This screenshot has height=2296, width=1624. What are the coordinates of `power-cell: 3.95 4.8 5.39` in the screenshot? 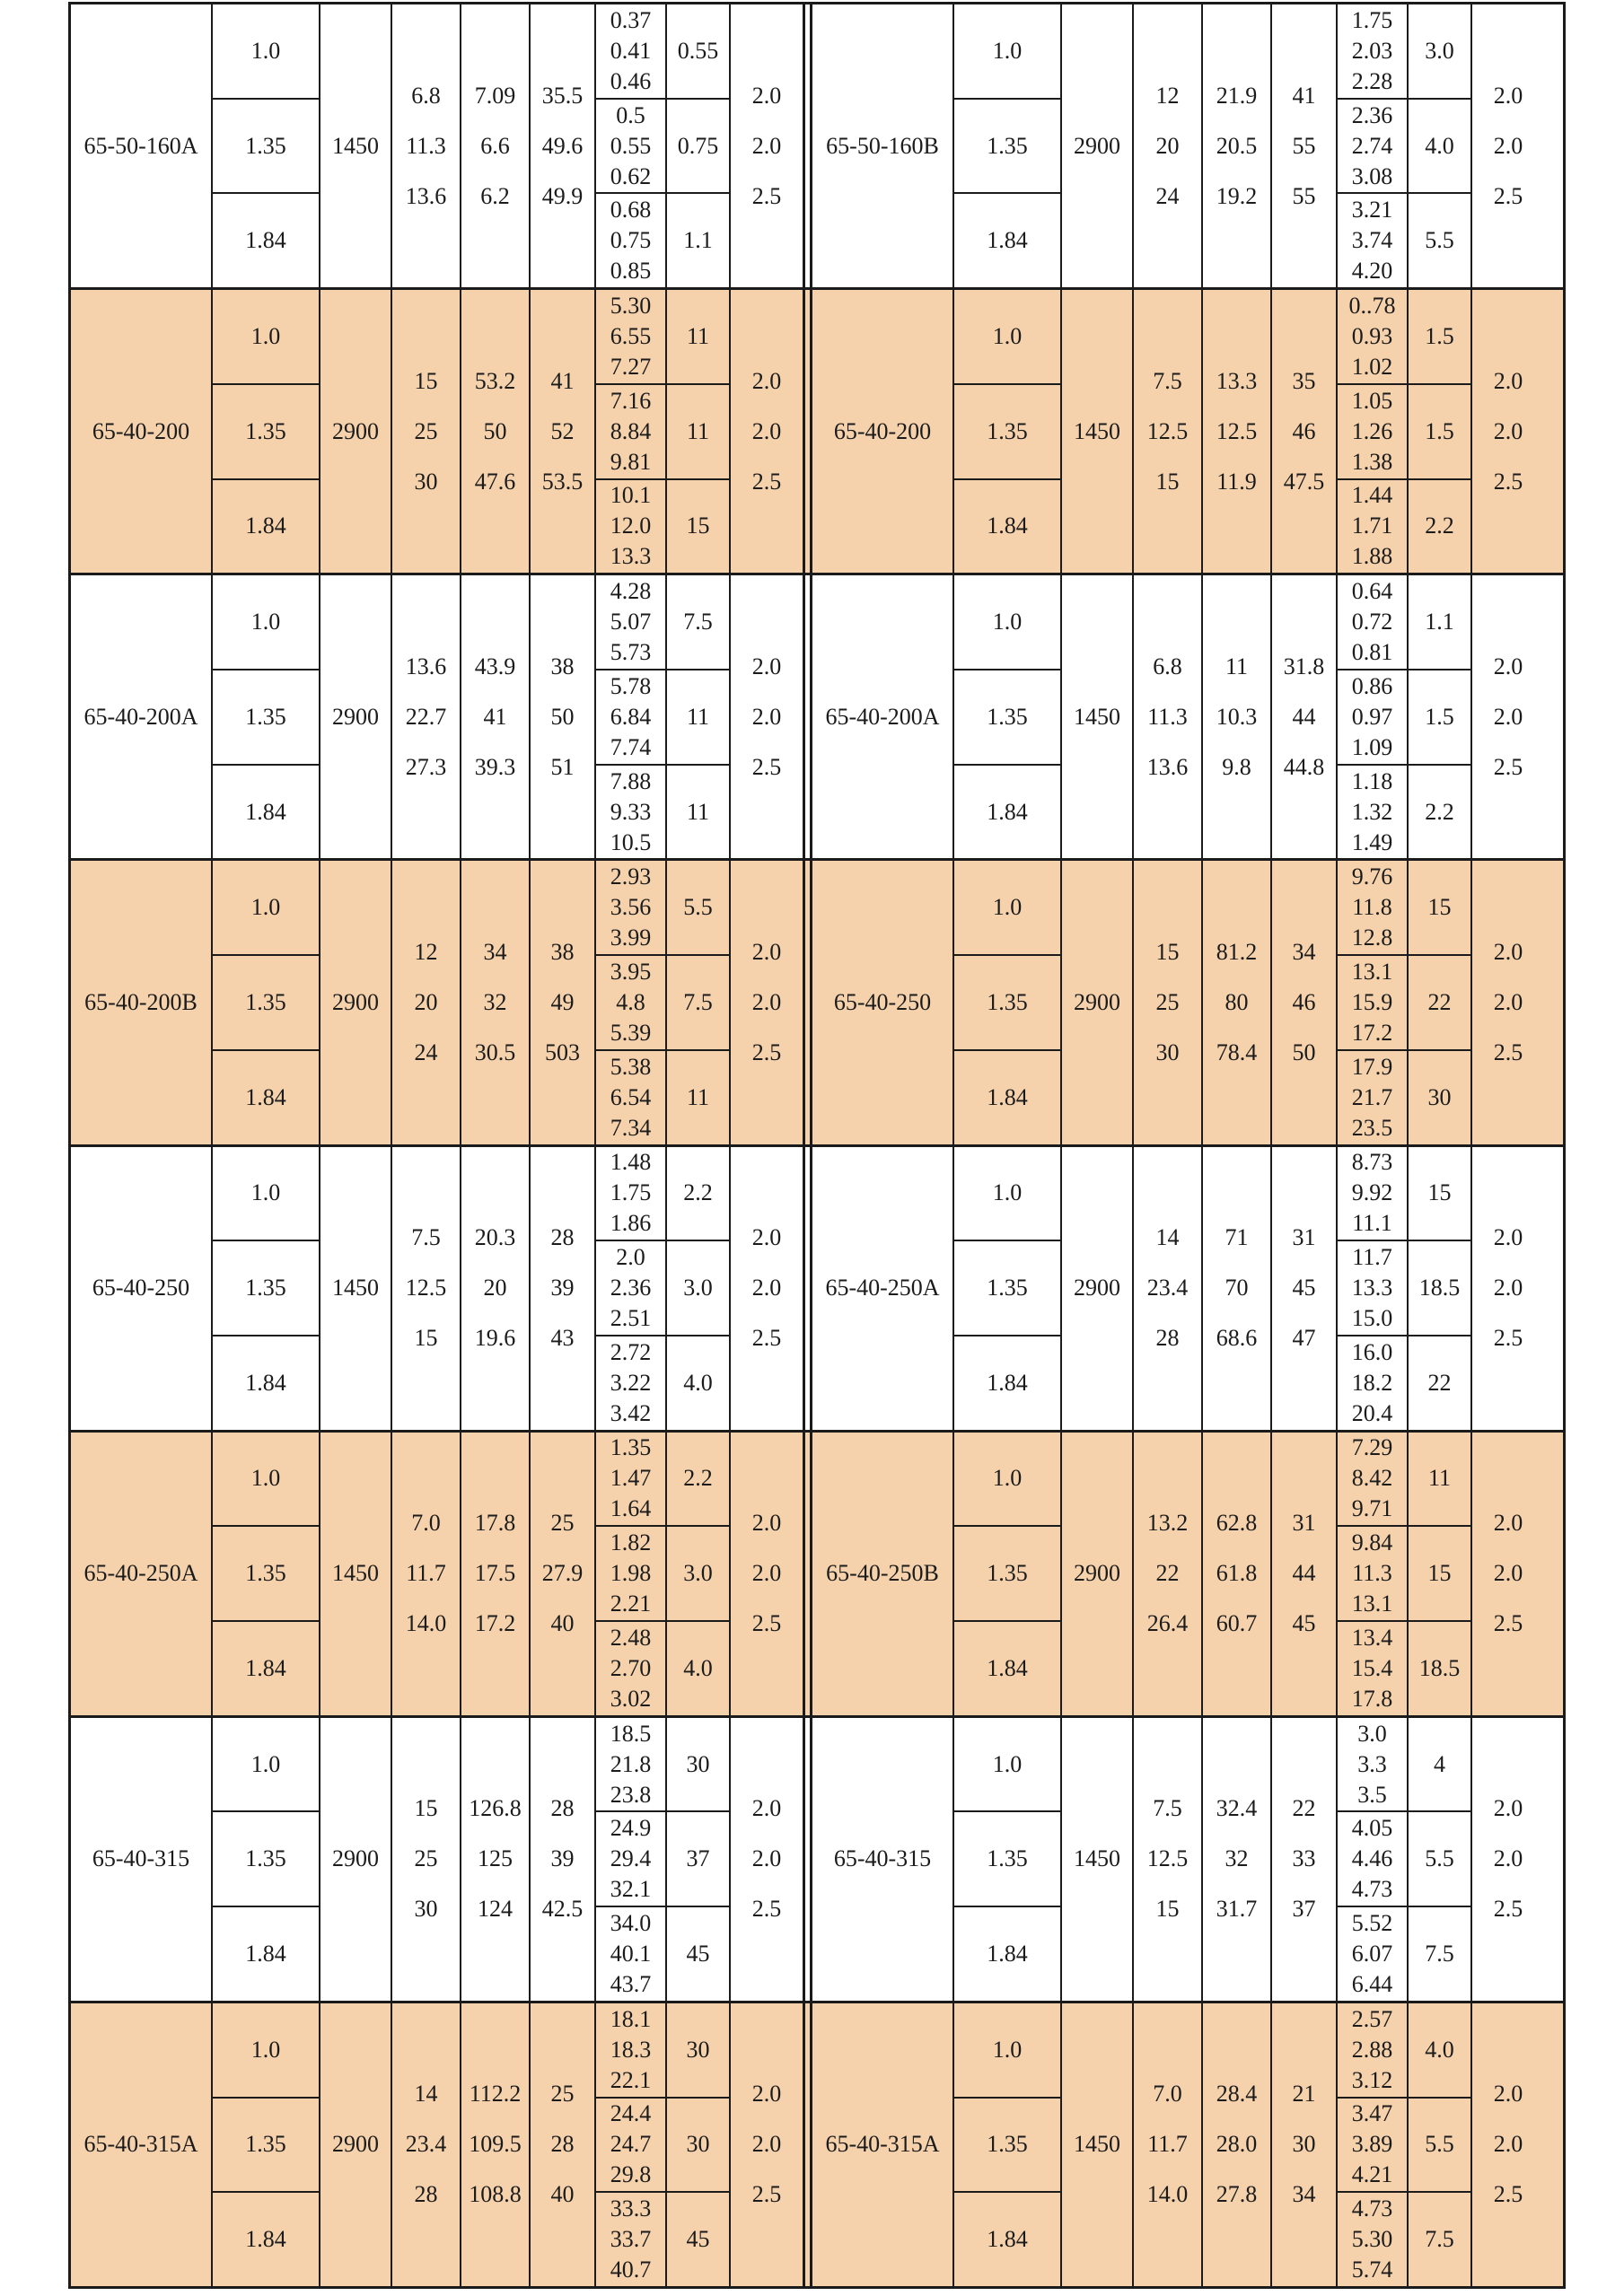 It's located at (630, 1003).